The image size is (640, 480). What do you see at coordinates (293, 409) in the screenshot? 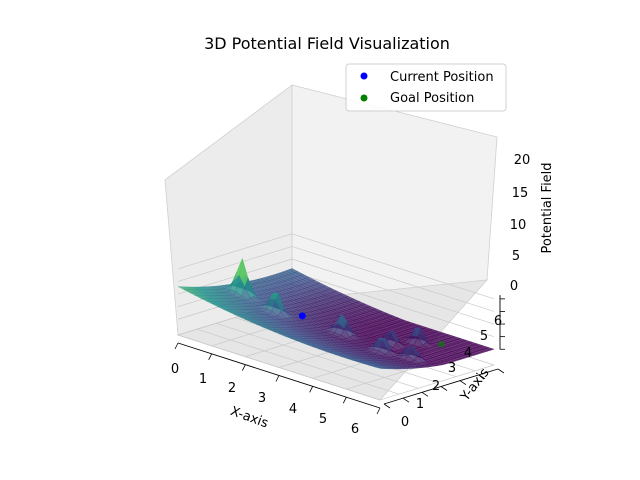
I see `x-tick-label: 4` at bounding box center [293, 409].